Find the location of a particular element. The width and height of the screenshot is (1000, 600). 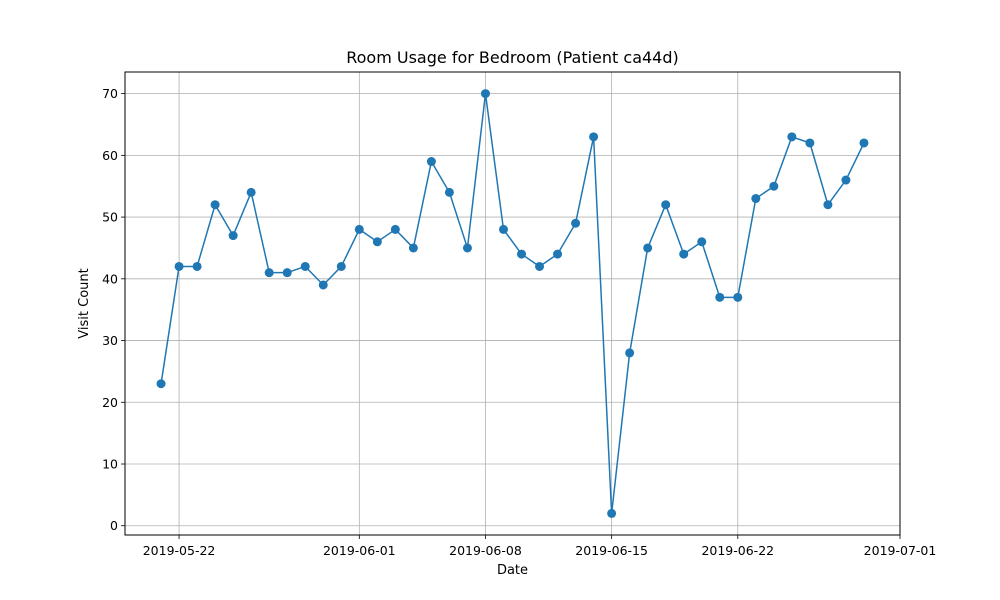

y-axis-label: Visit Count is located at coordinates (84, 303).